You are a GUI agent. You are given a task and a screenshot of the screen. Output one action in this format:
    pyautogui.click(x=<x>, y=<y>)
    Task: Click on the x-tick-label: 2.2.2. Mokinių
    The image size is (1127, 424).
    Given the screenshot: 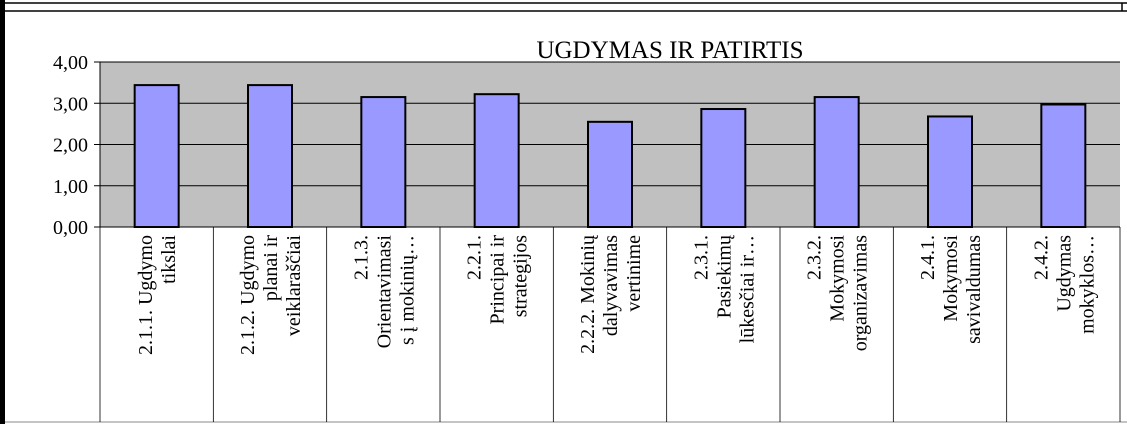 What is the action you would take?
    pyautogui.click(x=588, y=294)
    